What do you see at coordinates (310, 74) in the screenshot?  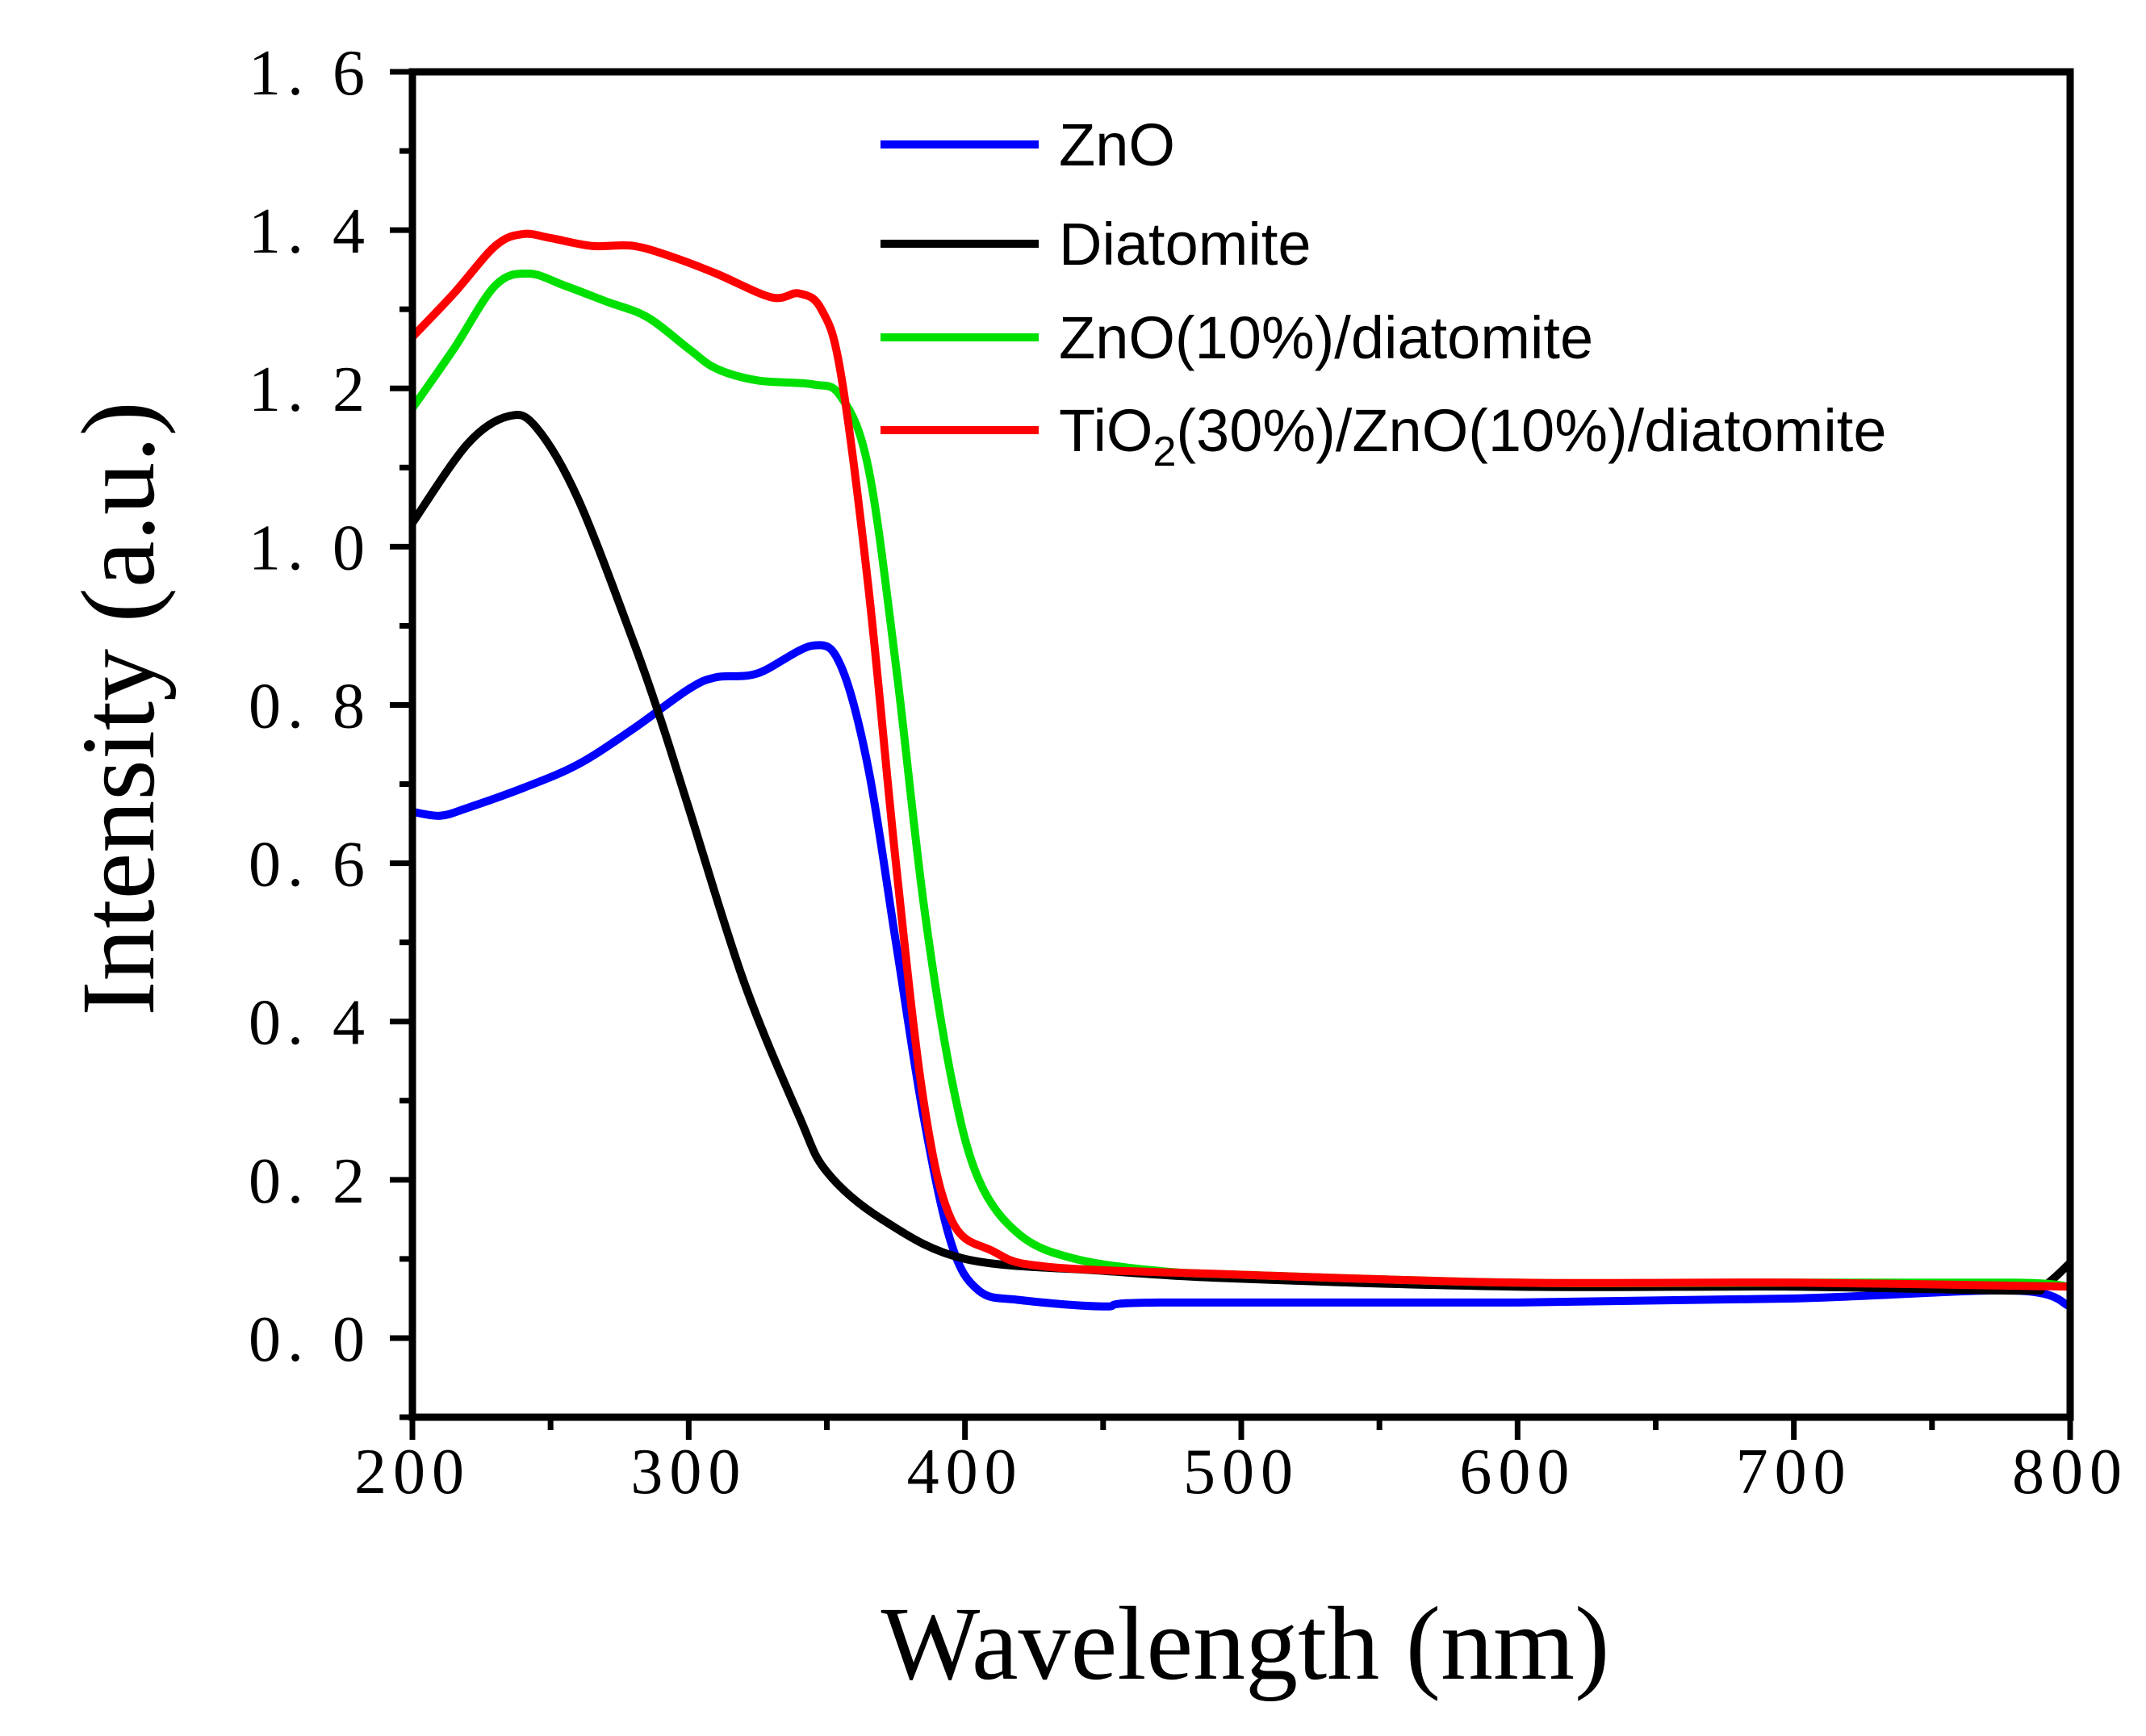 I see `y-tick-label: 1. 6` at bounding box center [310, 74].